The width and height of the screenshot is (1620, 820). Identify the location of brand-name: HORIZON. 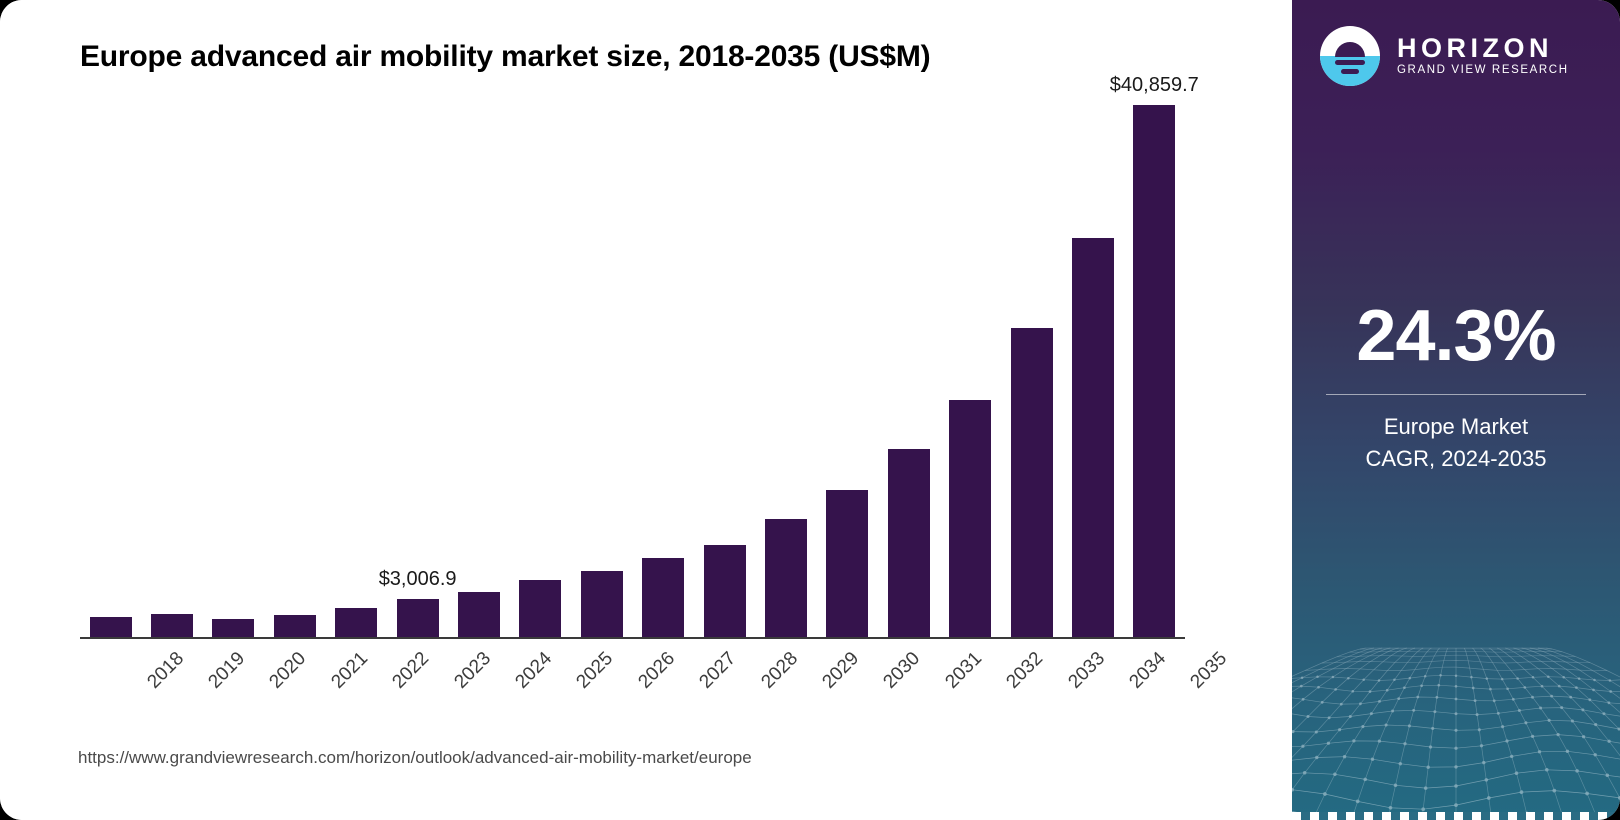
(1475, 48).